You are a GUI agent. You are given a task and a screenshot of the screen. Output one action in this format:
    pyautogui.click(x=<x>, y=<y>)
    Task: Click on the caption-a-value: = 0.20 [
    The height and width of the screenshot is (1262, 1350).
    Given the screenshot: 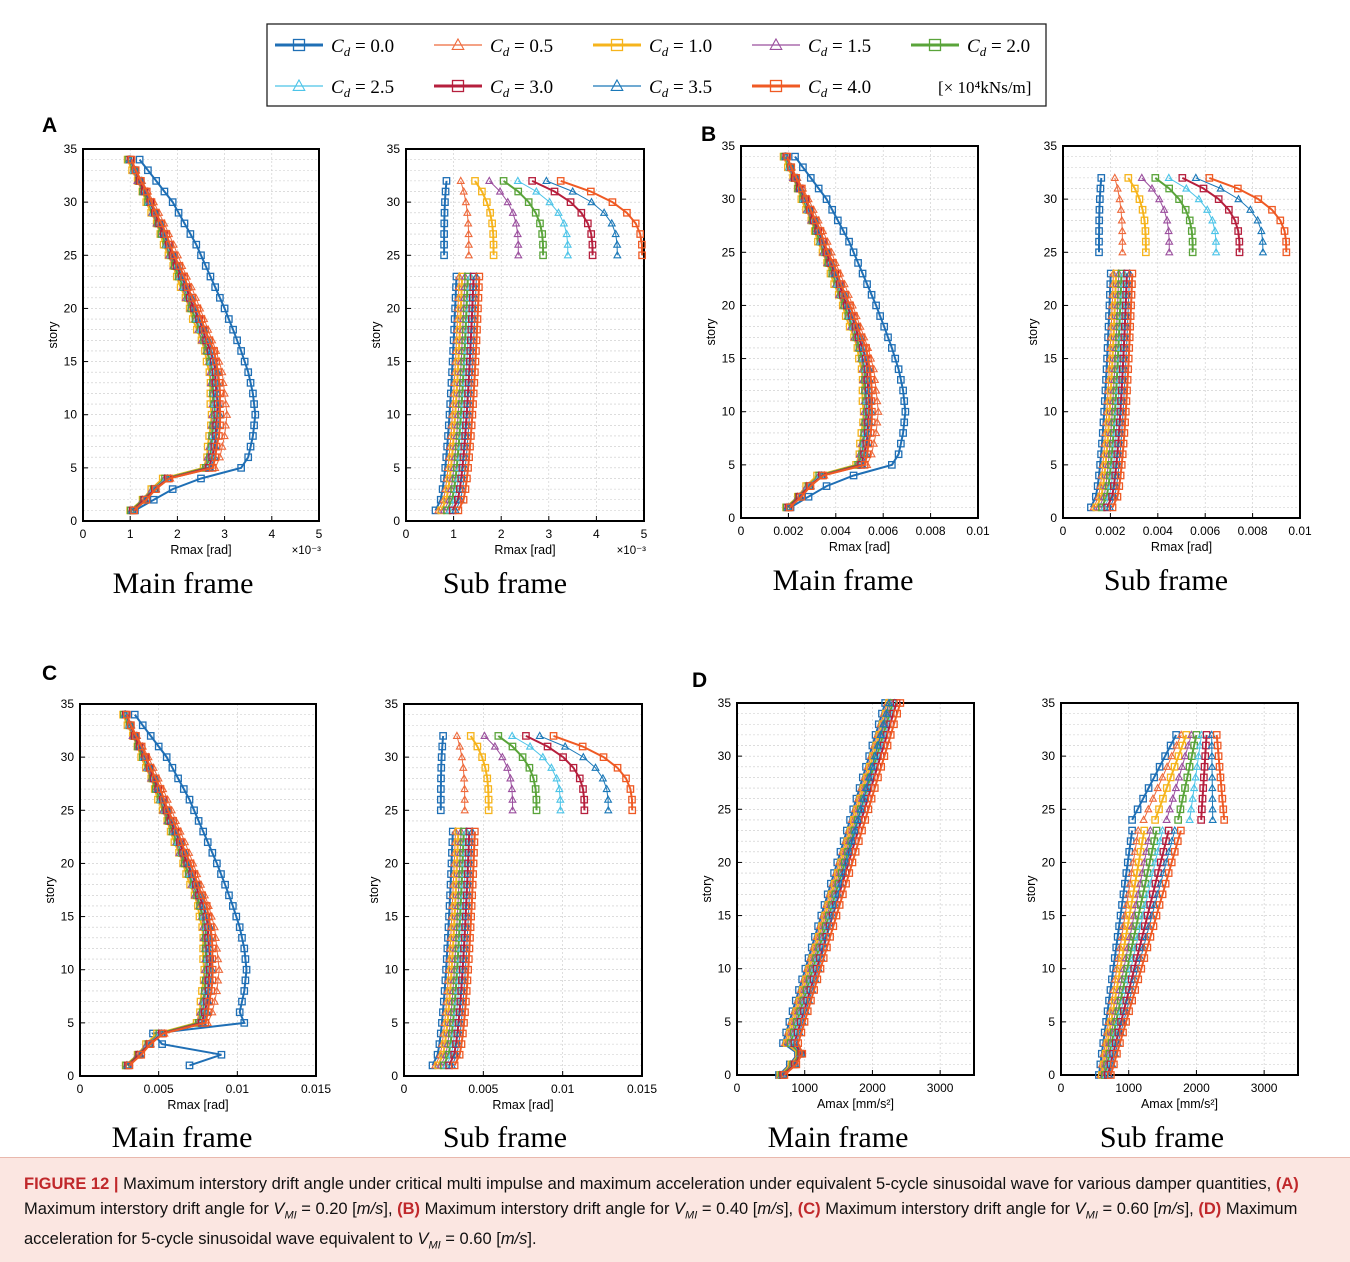 What is the action you would take?
    pyautogui.click(x=326, y=1208)
    